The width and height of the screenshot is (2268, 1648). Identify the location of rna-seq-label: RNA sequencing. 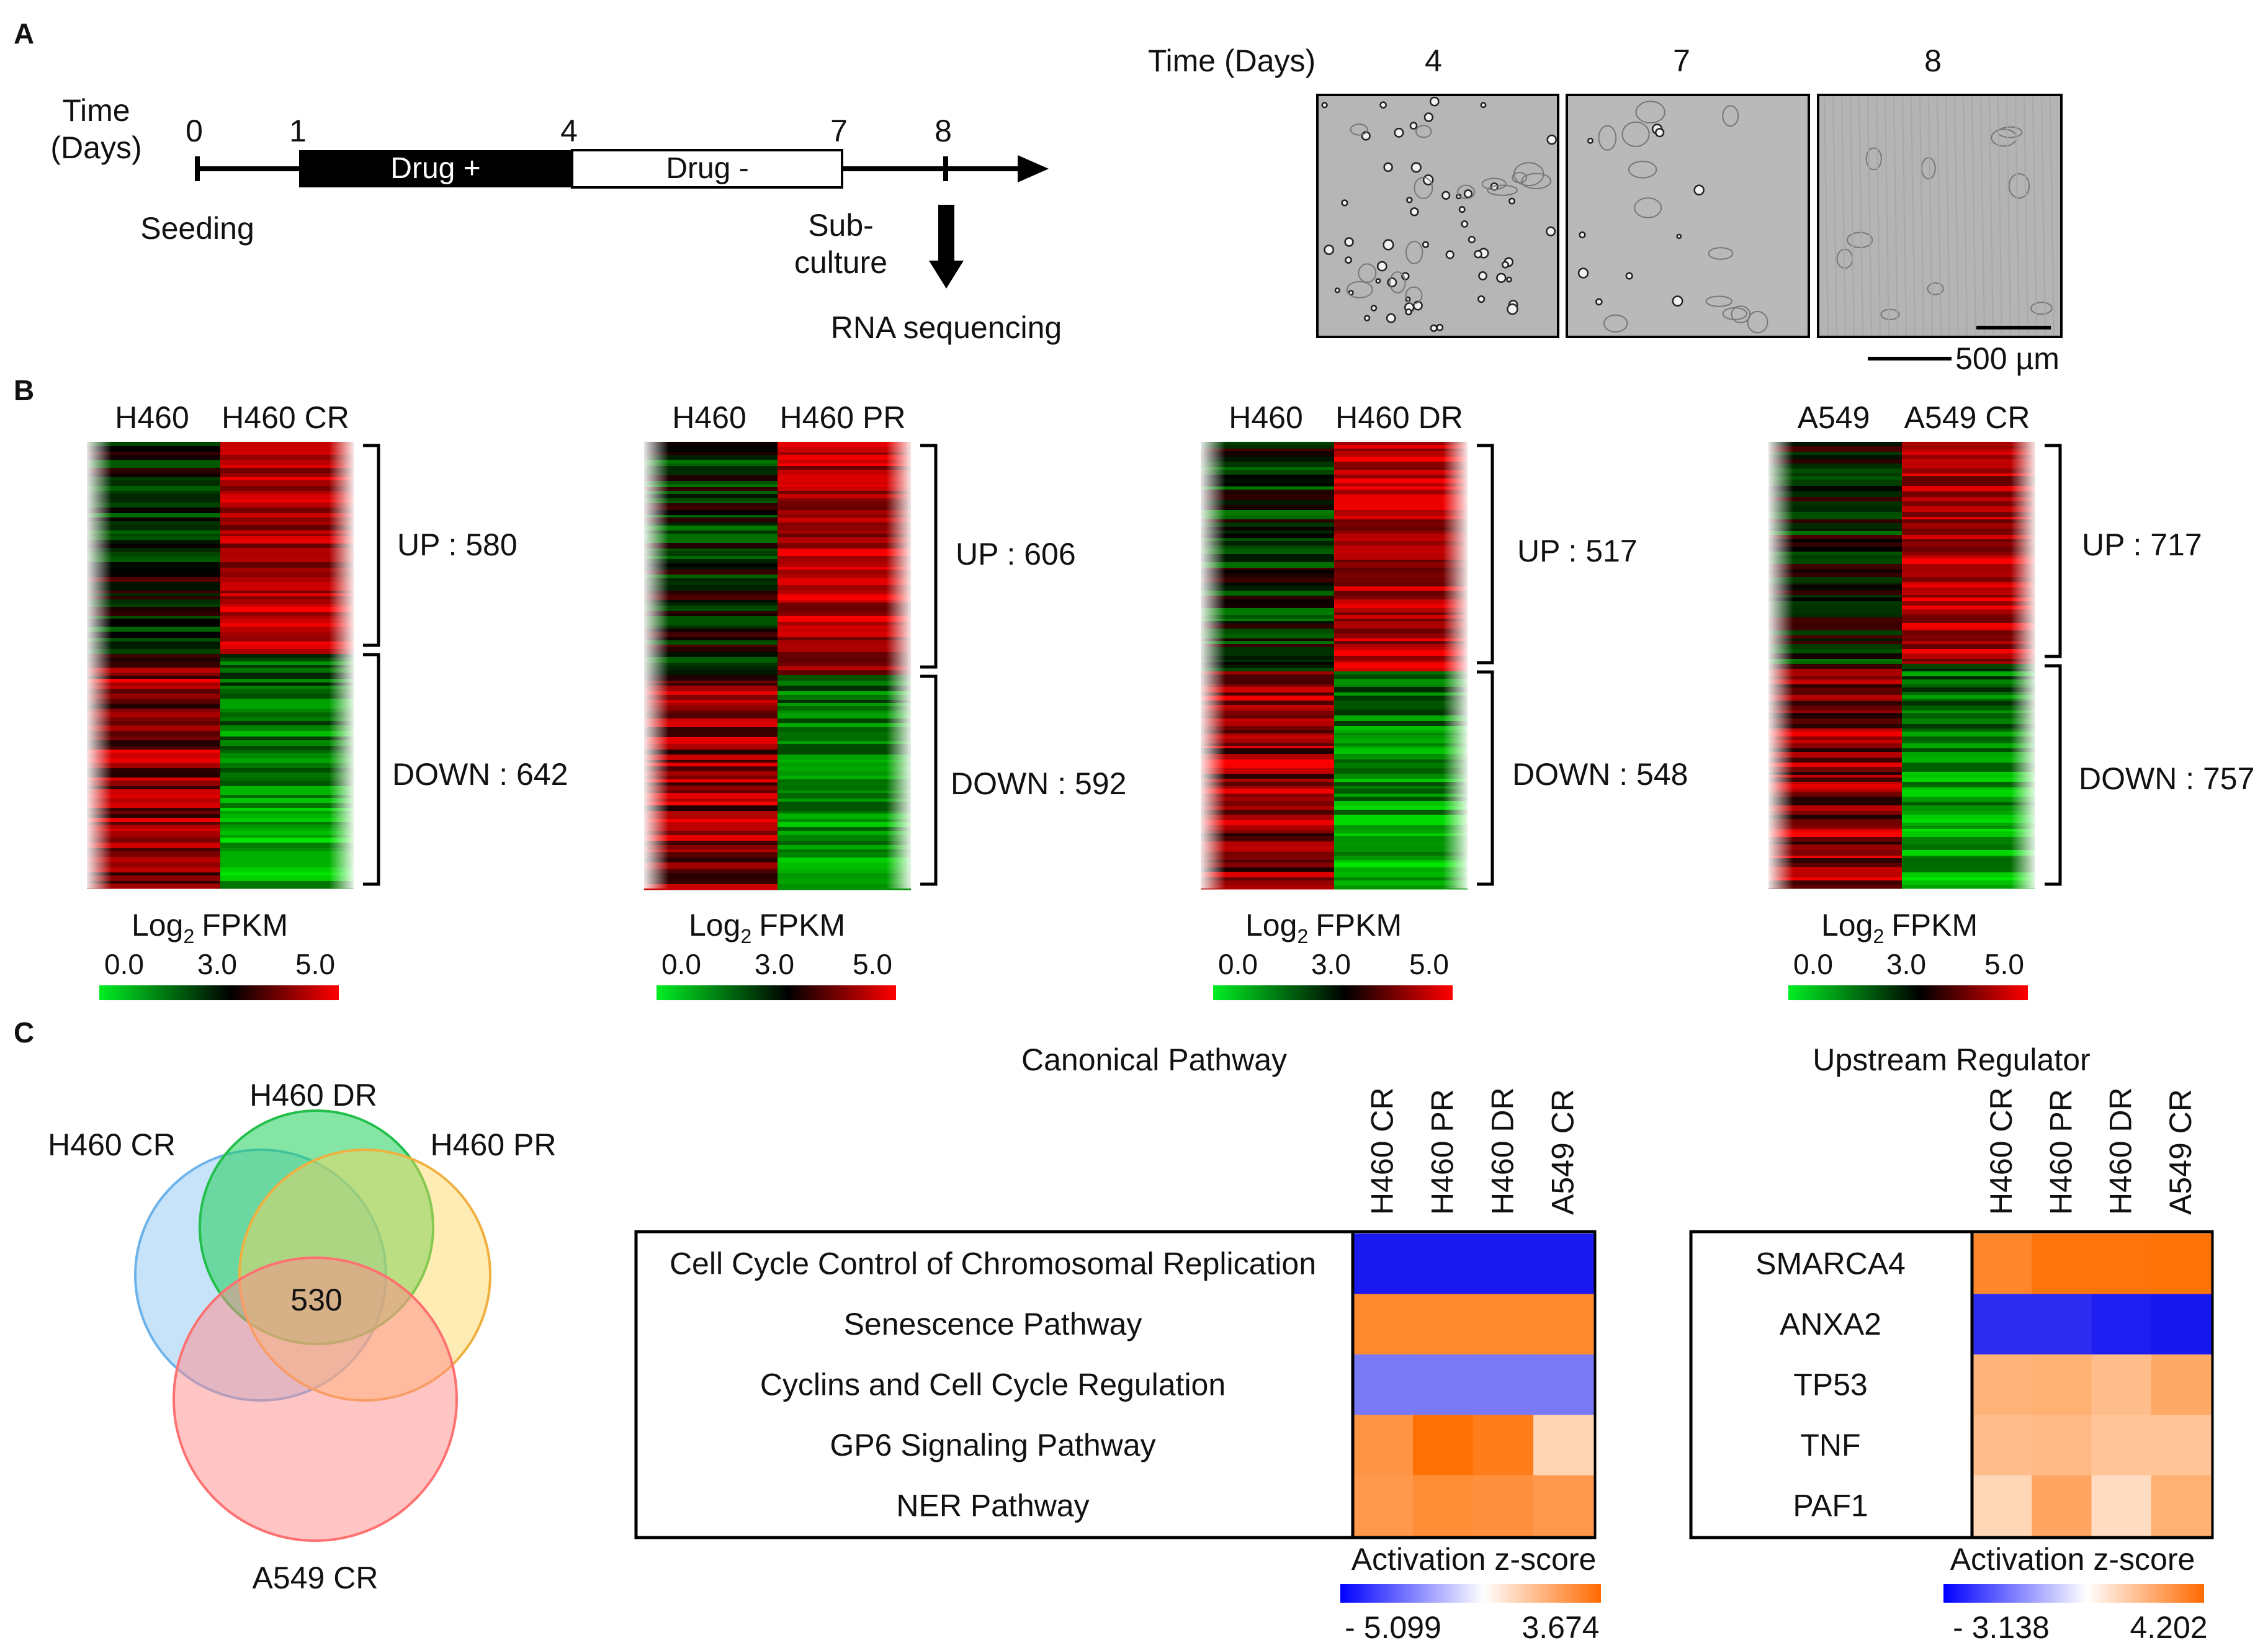
(946, 327).